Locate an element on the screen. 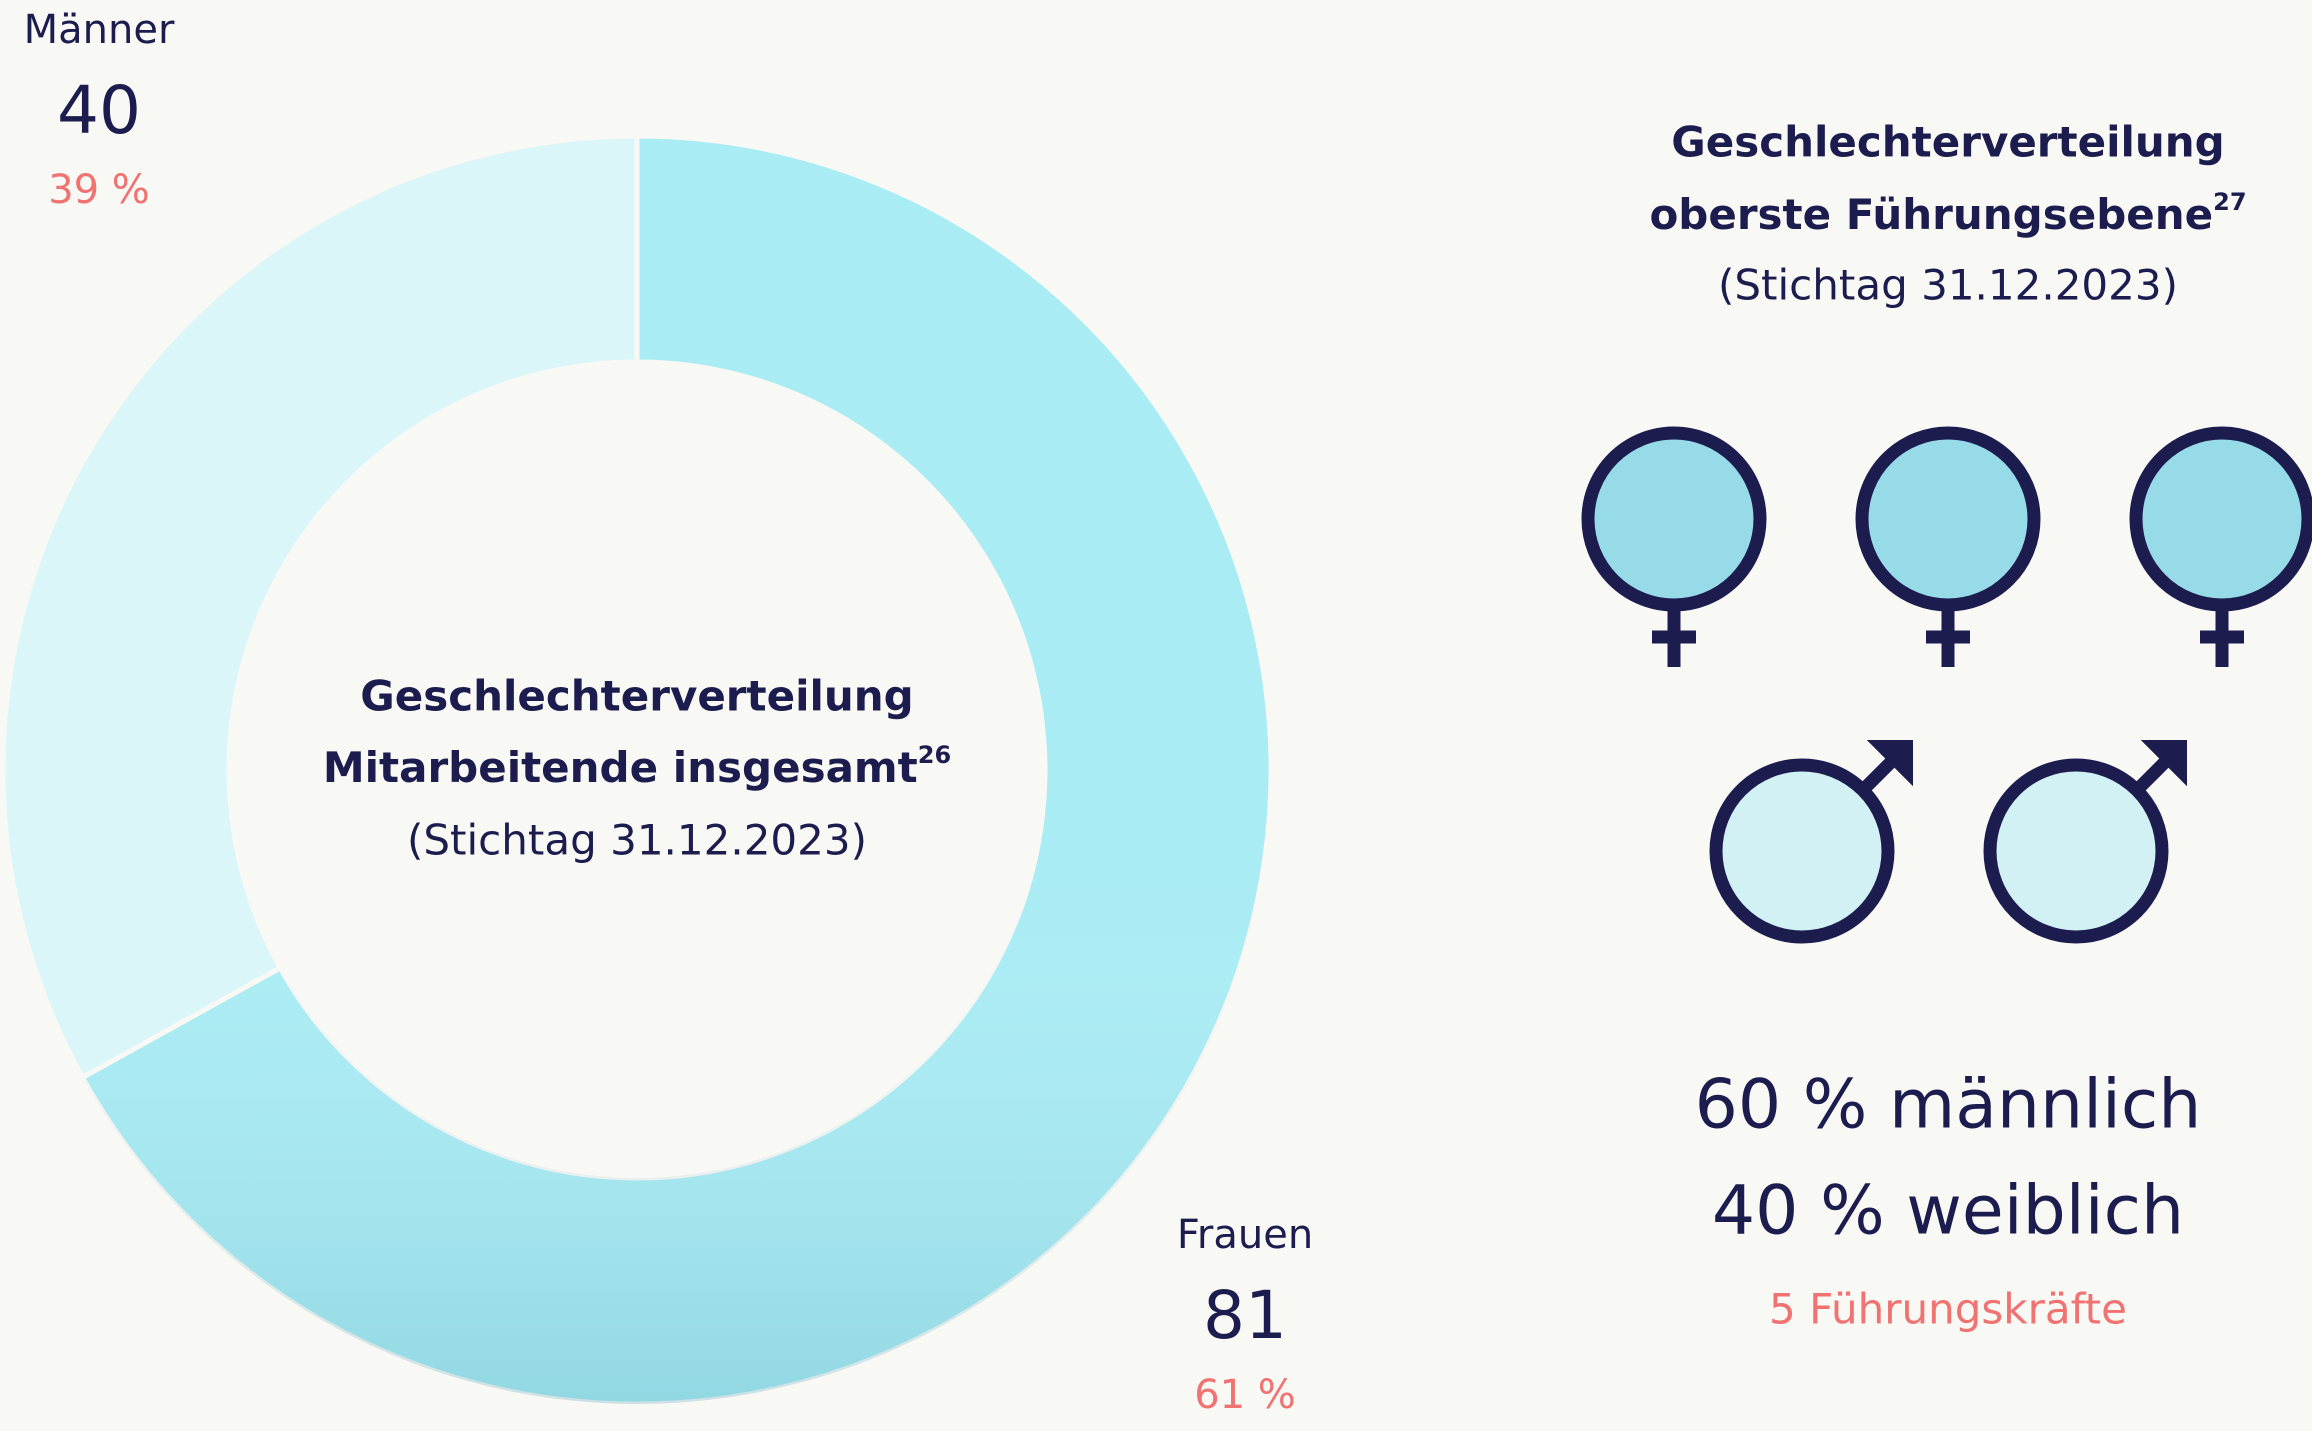 This screenshot has width=2312, height=1431. chart-title: Geschlechterverteilung is located at coordinates (637, 696).